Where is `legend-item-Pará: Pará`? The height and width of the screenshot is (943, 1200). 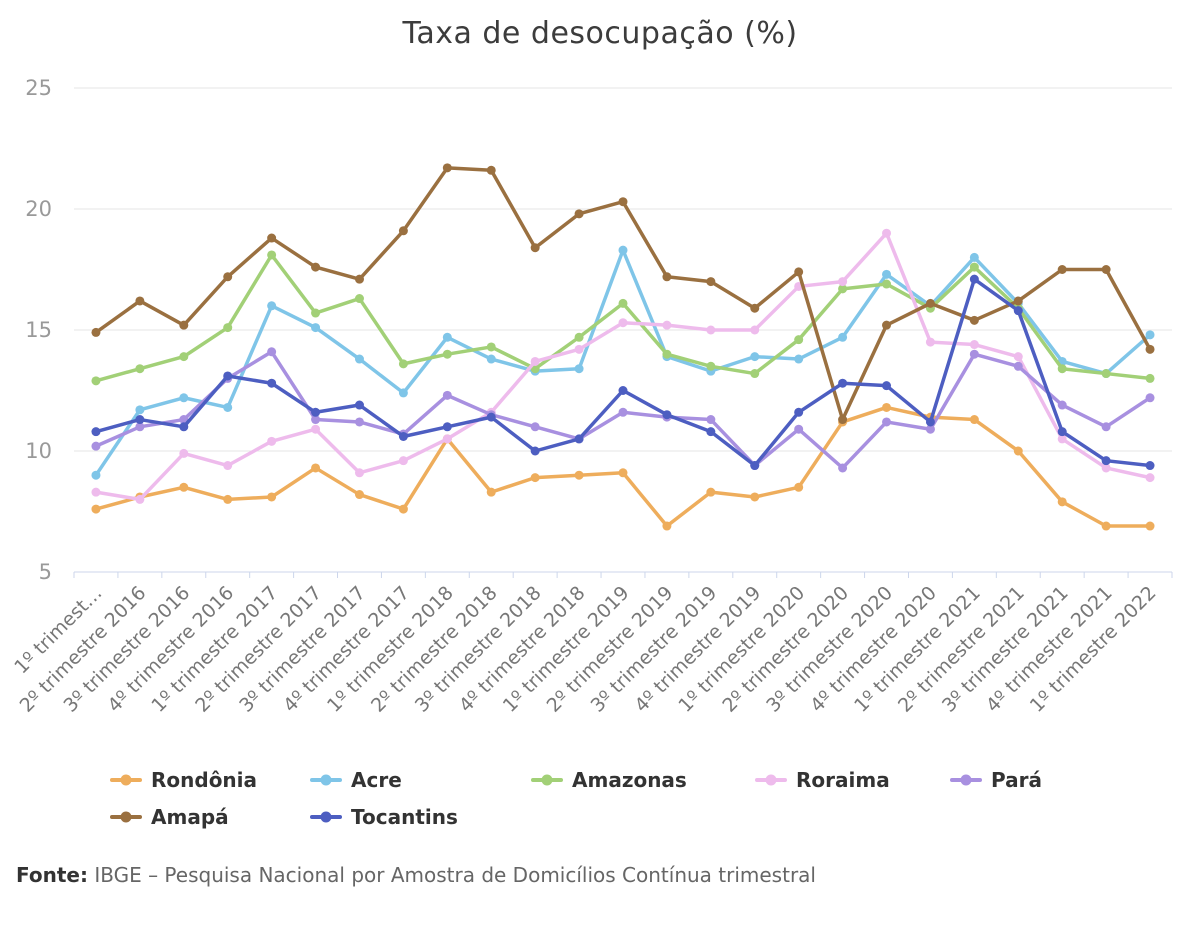 legend-item-Pará: Pará is located at coordinates (1075, 780).